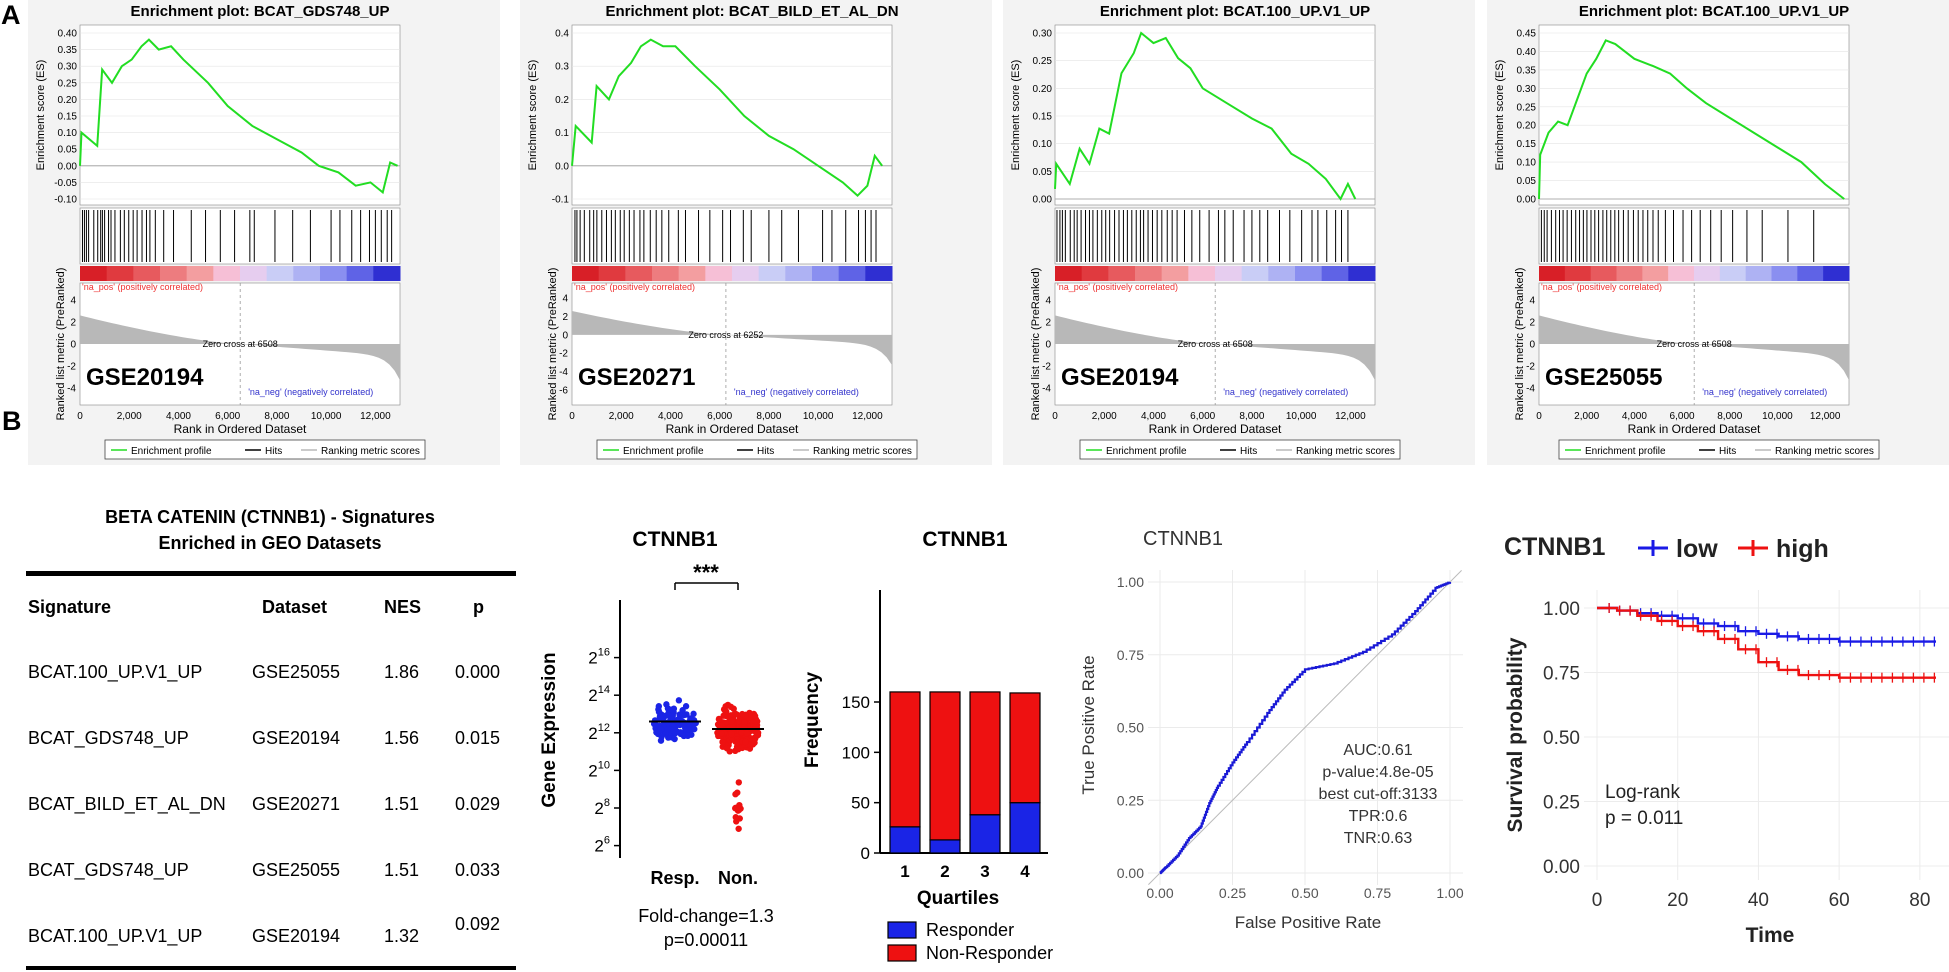  What do you see at coordinates (958, 898) in the screenshot?
I see `bar-xlabel: Quartiles` at bounding box center [958, 898].